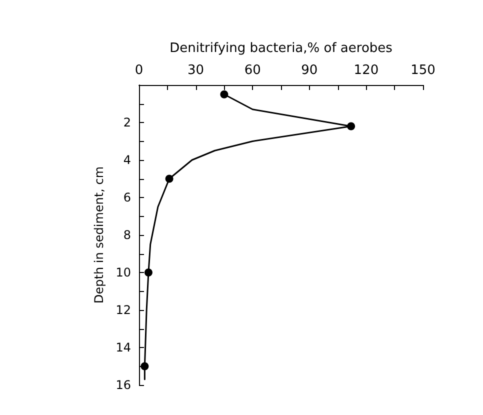  I want to click on y-tick-label: 14, so click(123, 347).